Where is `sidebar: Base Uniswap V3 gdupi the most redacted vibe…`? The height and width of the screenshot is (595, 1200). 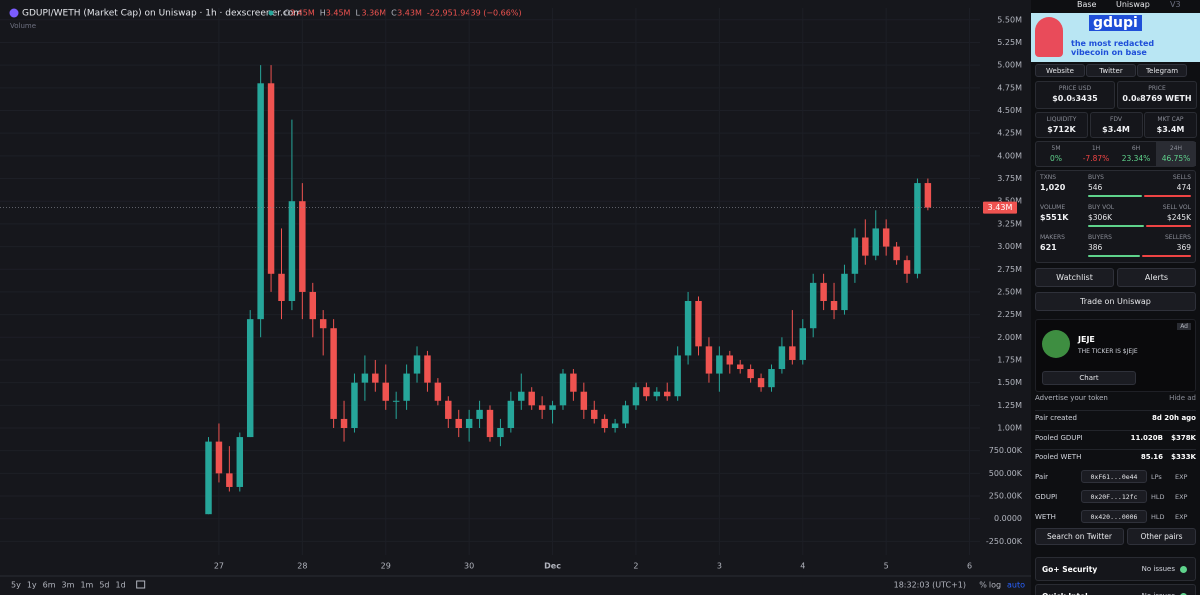
sidebar: Base Uniswap V3 gdupi the most redacted vibe… is located at coordinates (1115, 297).